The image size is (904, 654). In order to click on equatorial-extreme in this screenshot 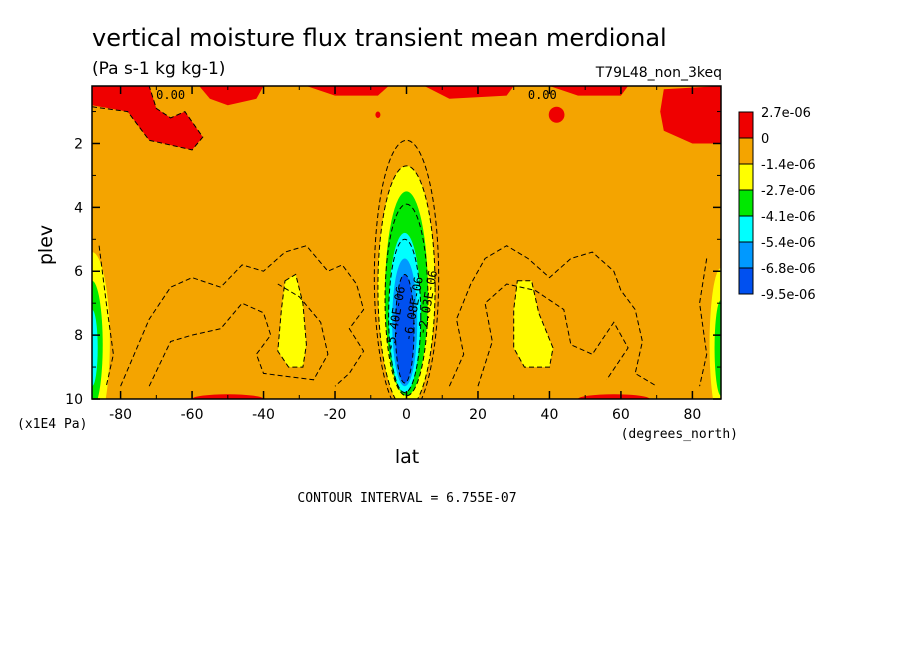, I will do `click(405, 329)`.